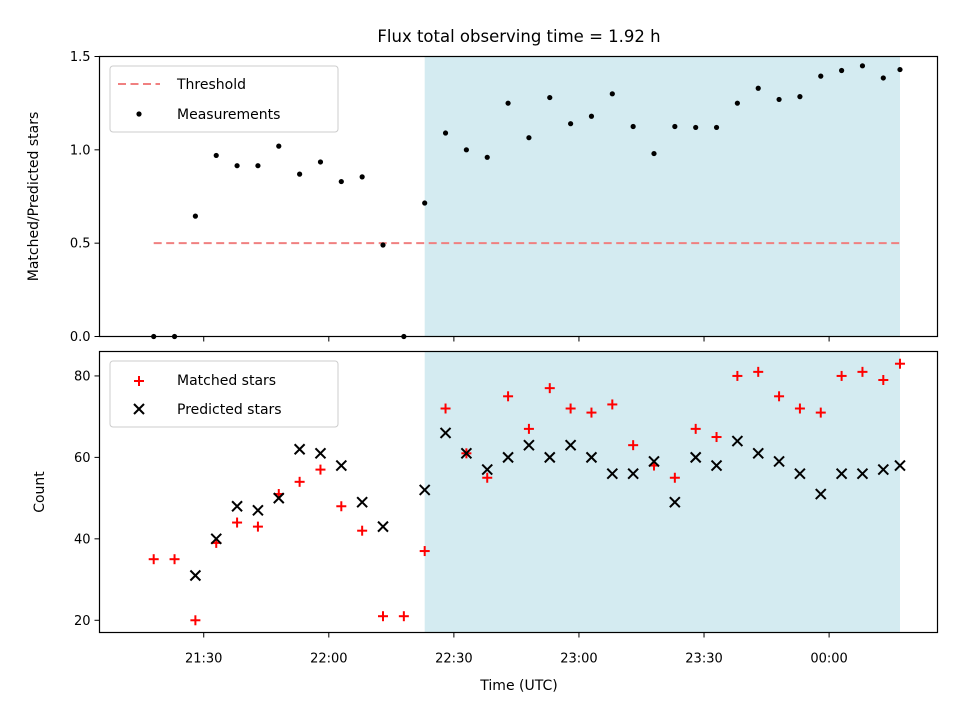 This screenshot has width=960, height=720. Describe the element at coordinates (211, 85) in the screenshot. I see `legend-threshold-label: Threshold` at that location.